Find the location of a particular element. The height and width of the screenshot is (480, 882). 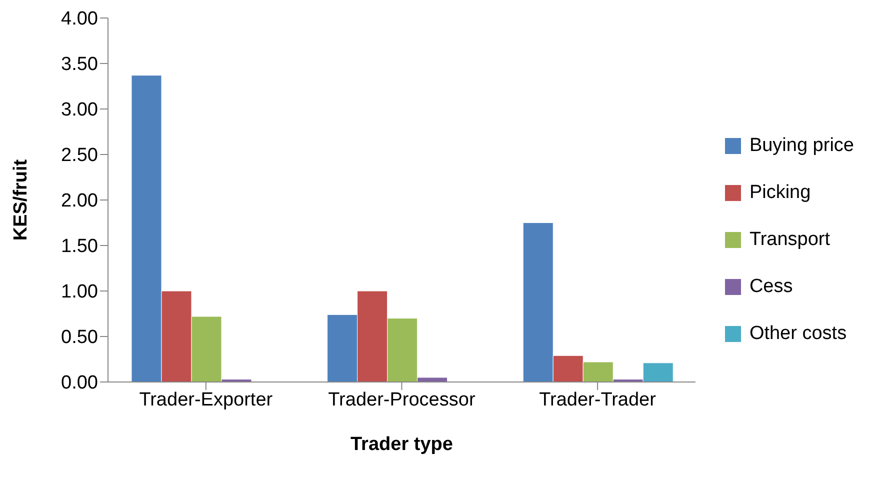

x-tick-label: Trader-Exporter is located at coordinates (206, 399).